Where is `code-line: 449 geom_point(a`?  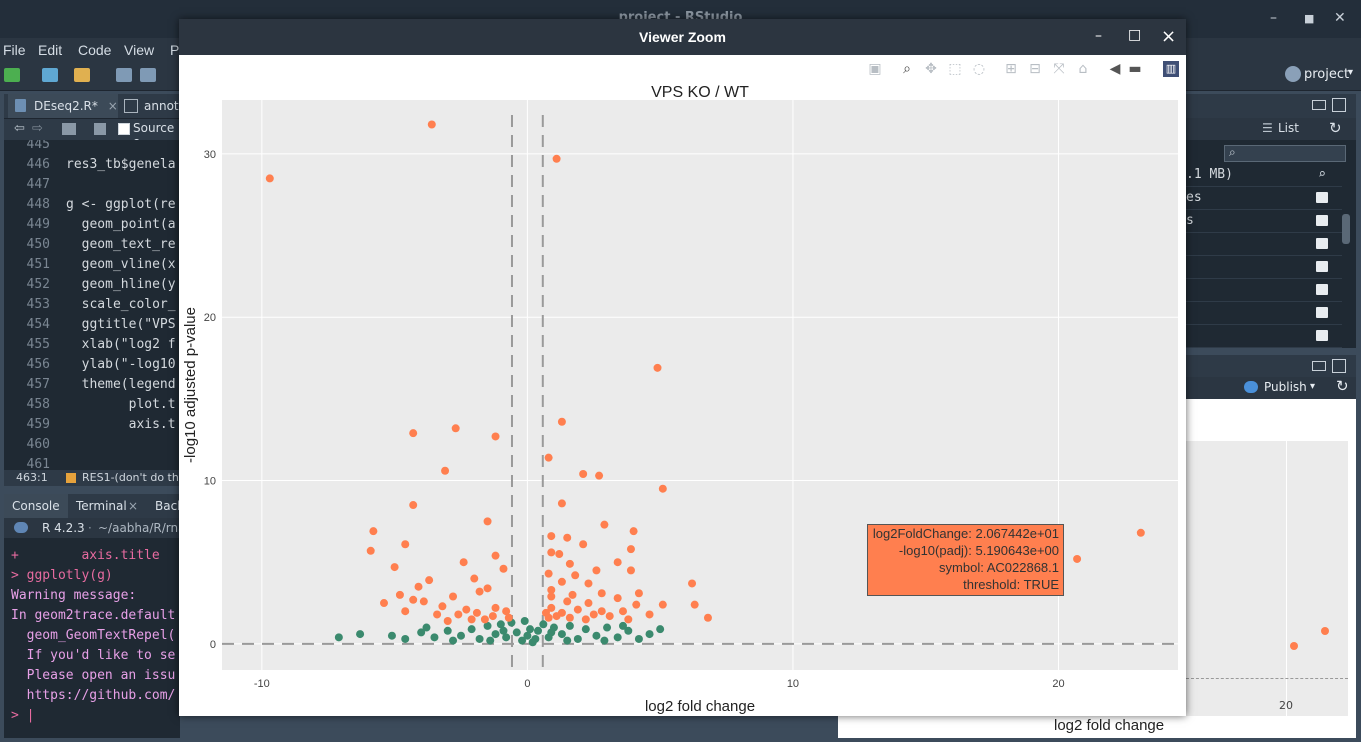 code-line: 449 geom_point(a is located at coordinates (90, 225).